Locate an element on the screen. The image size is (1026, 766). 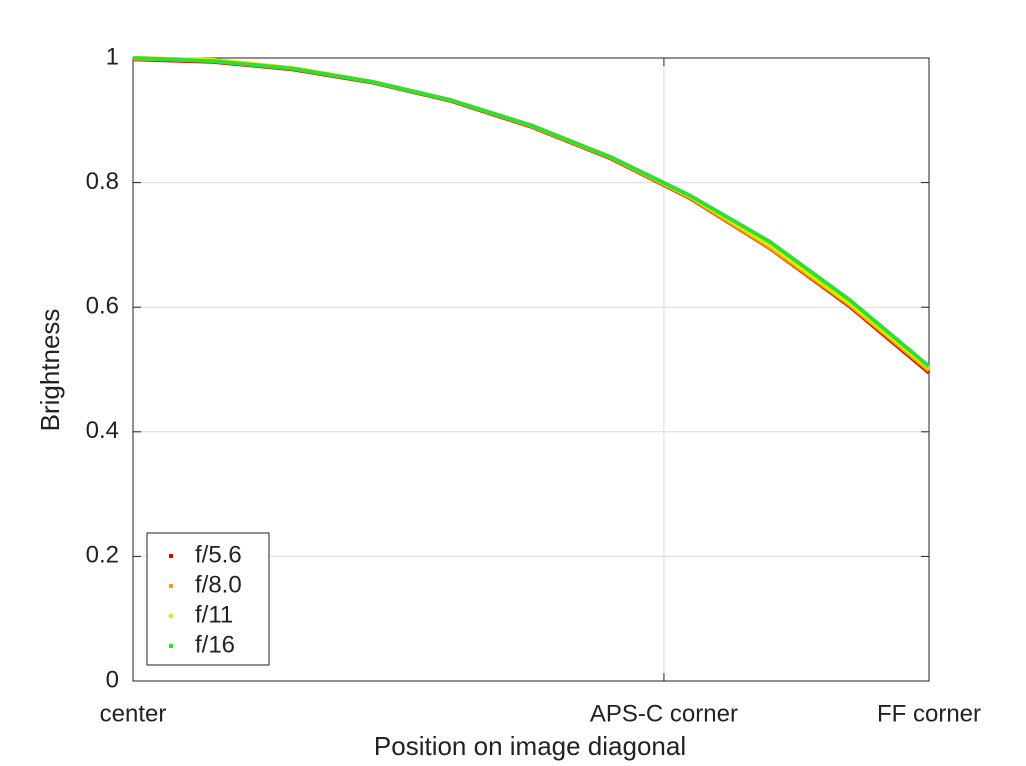
legend: f/5.6 f/8.0 f/11 f/16 is located at coordinates (208, 599).